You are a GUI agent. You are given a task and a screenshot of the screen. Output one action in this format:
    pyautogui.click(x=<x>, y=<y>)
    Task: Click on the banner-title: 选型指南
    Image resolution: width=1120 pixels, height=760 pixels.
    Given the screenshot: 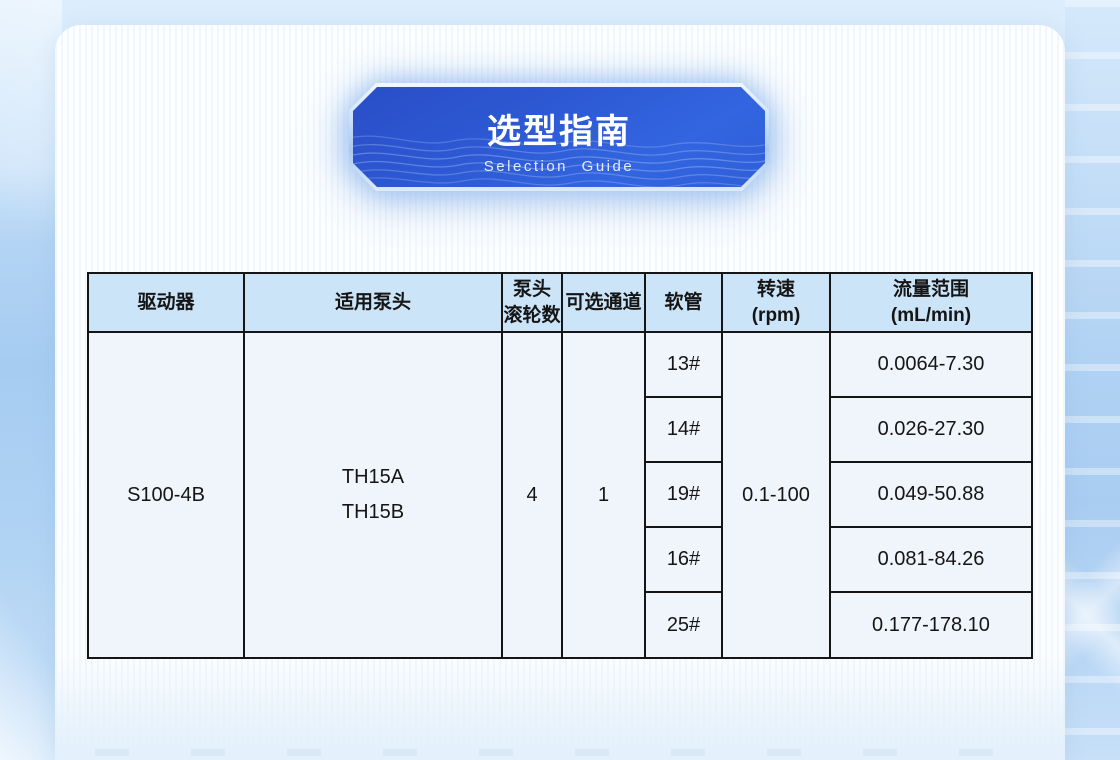 What is the action you would take?
    pyautogui.click(x=559, y=132)
    